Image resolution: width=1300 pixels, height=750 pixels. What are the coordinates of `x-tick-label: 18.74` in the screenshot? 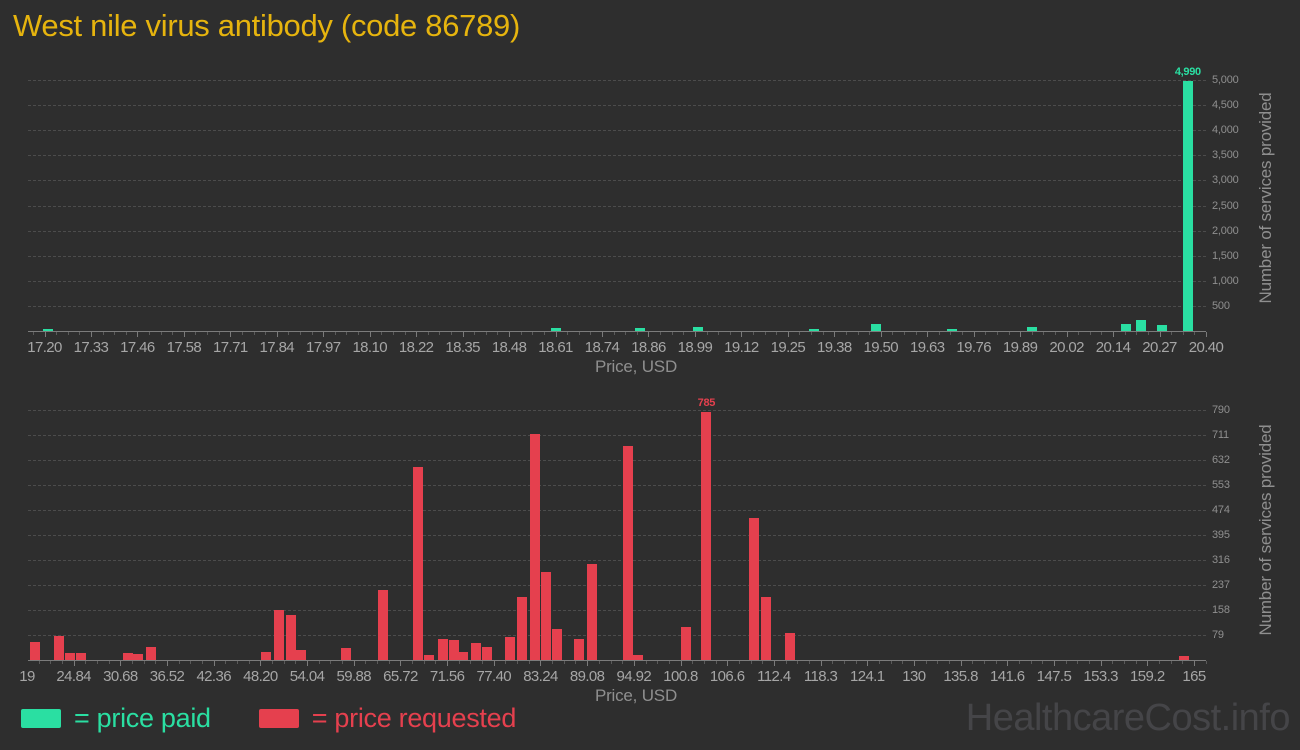 It's located at (602, 347).